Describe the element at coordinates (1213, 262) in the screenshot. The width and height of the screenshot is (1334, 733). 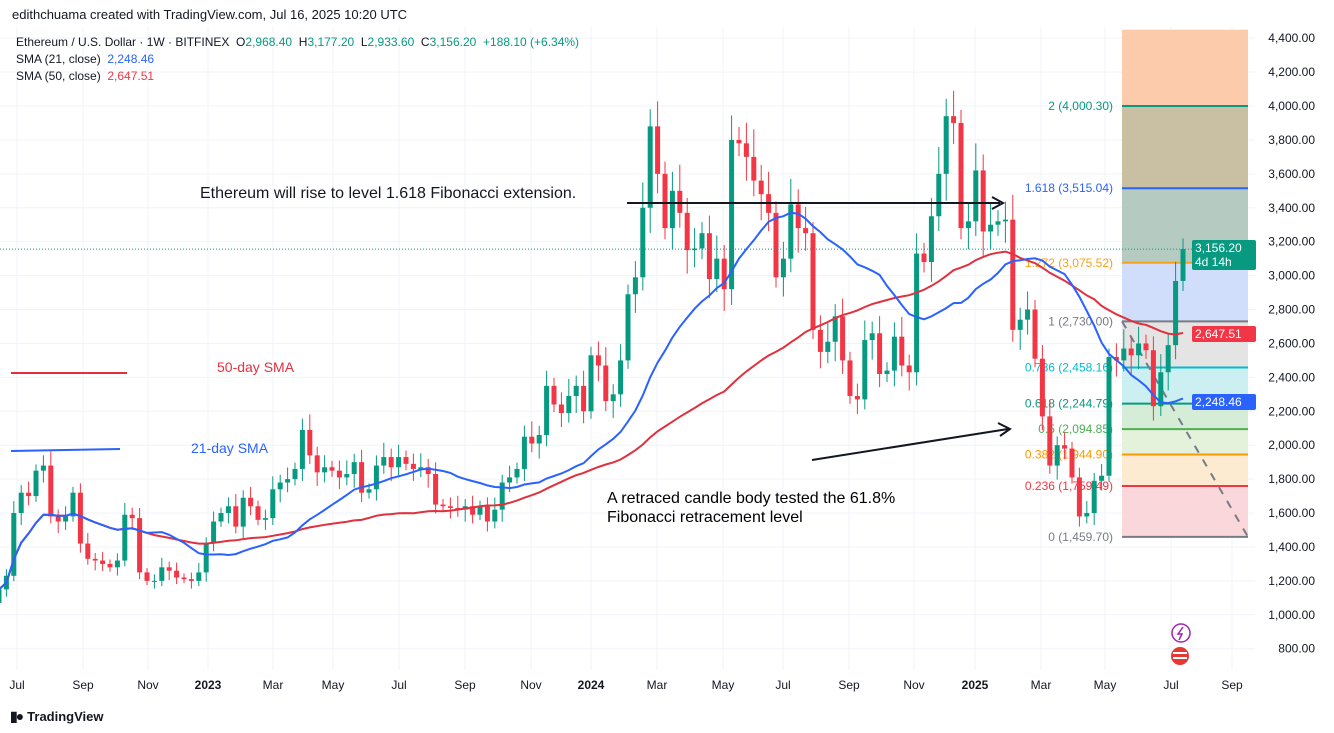
I see `bar-countdown: 4d 14h` at that location.